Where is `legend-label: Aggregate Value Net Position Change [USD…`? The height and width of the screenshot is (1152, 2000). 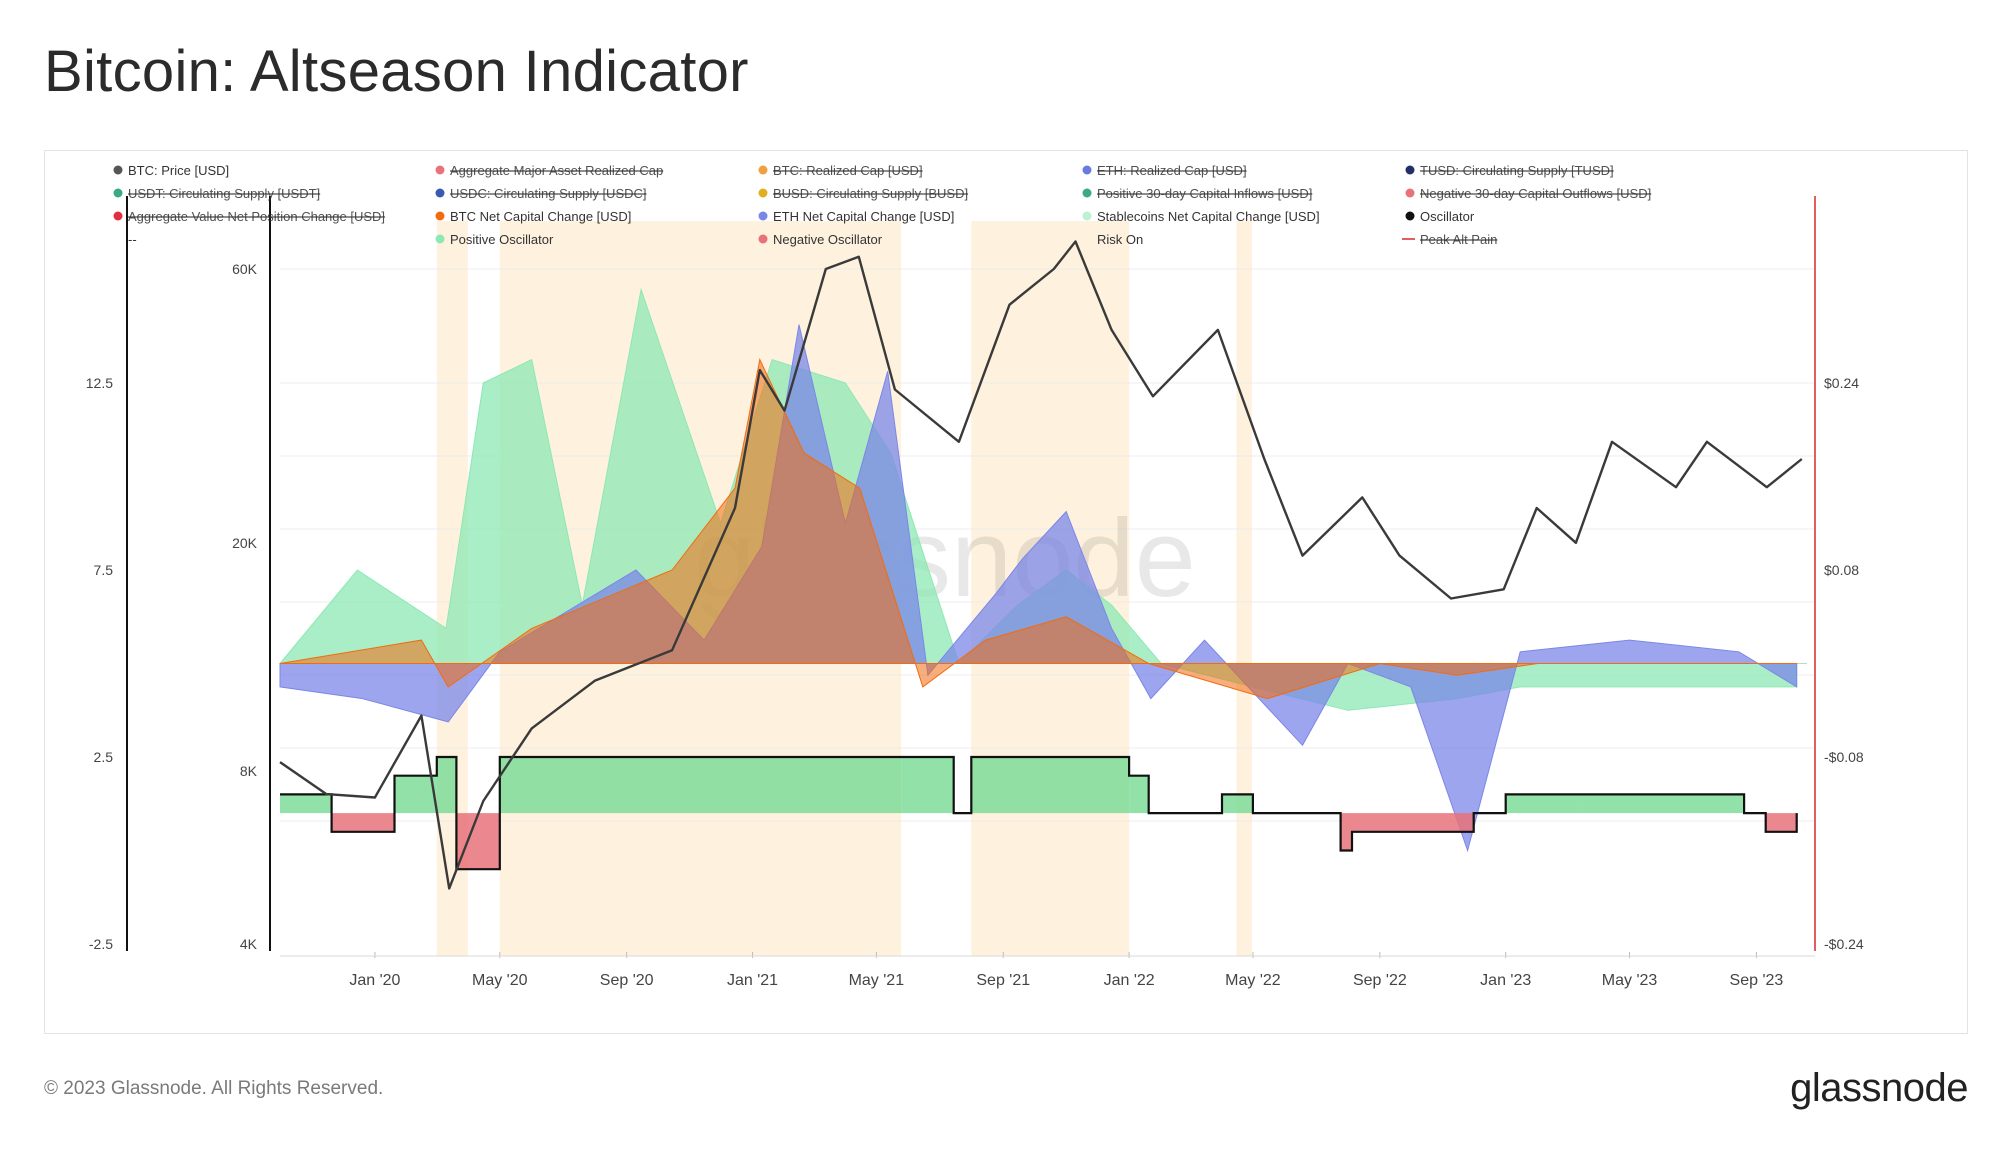 legend-label: Aggregate Value Net Position Change [USD… is located at coordinates (256, 216).